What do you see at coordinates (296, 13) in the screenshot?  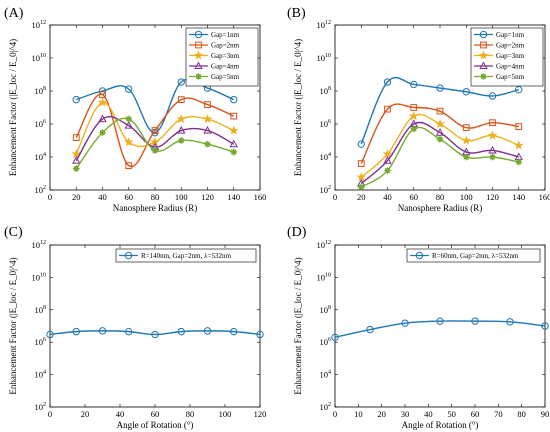 I see `panel-letter: (B)` at bounding box center [296, 13].